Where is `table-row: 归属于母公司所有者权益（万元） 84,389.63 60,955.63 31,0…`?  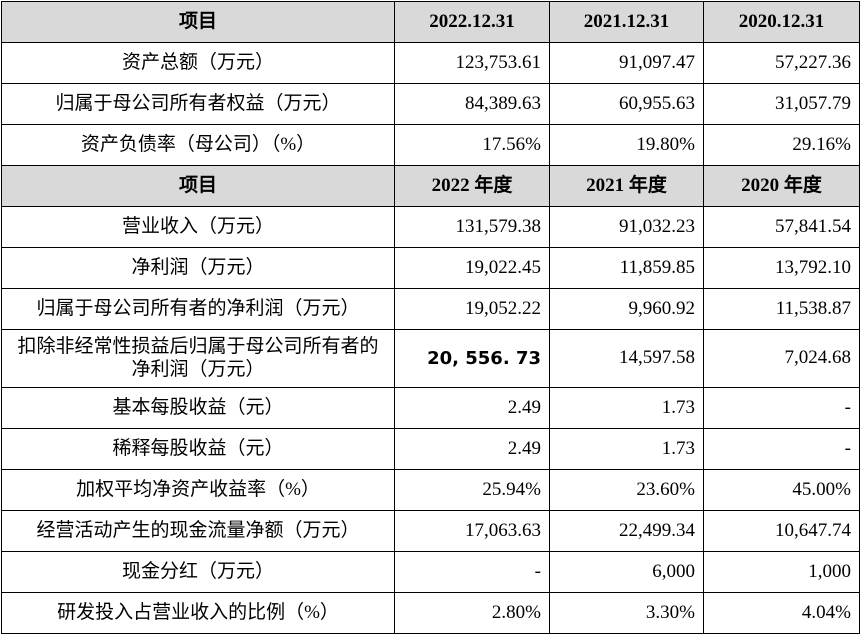
table-row: 归属于母公司所有者权益（万元） 84,389.63 60,955.63 31,0… is located at coordinates (430, 104).